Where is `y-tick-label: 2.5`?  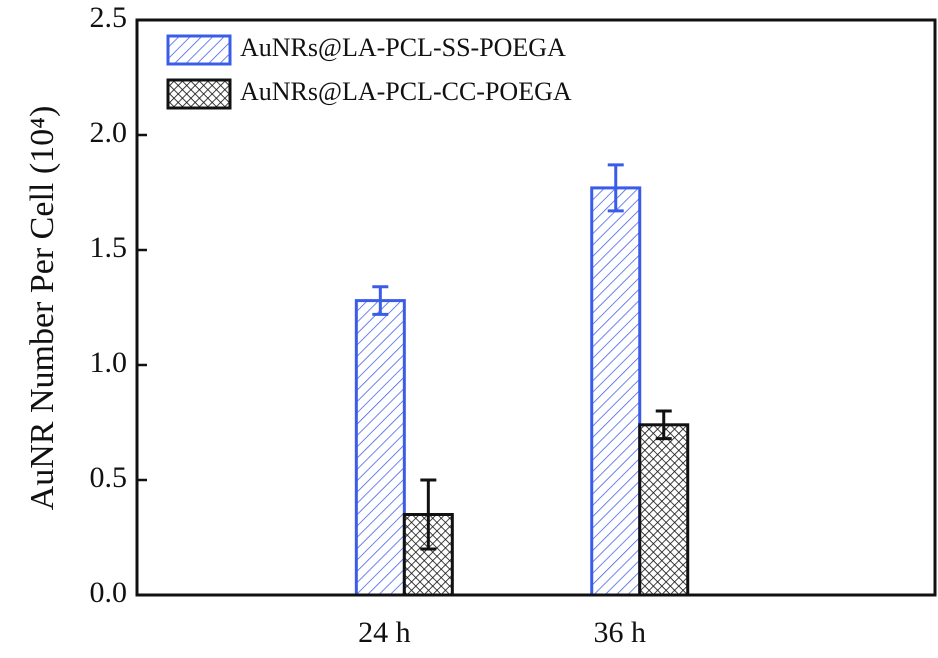
y-tick-label: 2.5 is located at coordinates (109, 17).